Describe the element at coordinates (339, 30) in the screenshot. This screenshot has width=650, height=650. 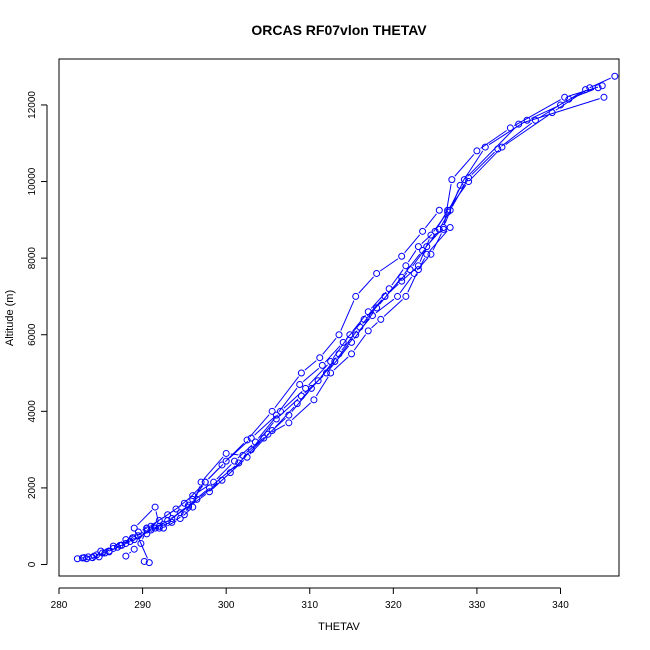
I see `chart-title: ORCAS RF07vlon THETAV` at that location.